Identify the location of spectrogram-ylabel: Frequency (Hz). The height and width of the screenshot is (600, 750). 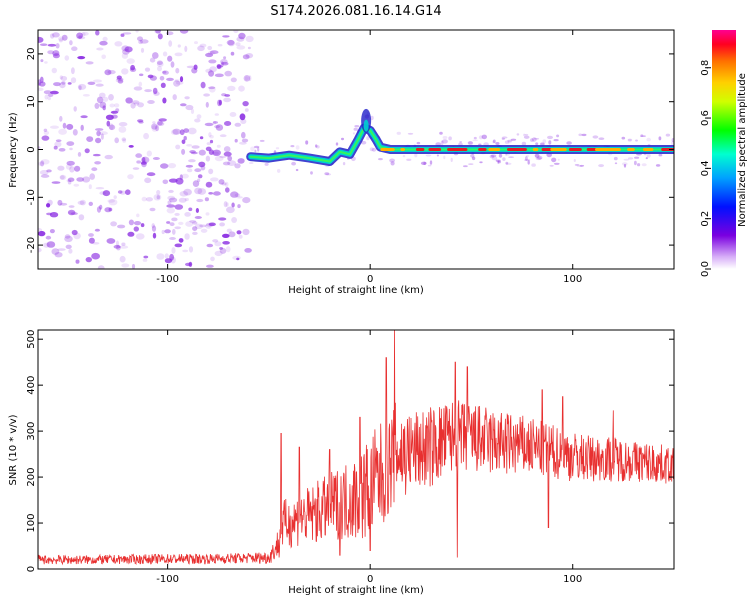
(13, 150).